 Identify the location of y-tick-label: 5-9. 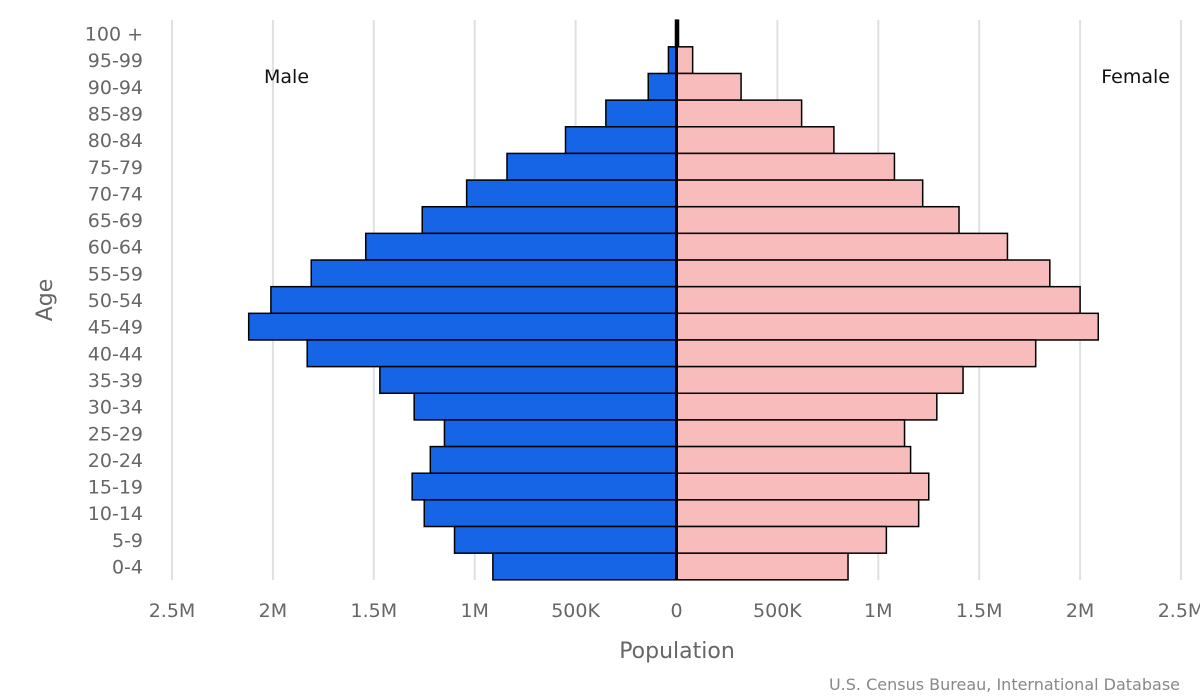
(127, 541).